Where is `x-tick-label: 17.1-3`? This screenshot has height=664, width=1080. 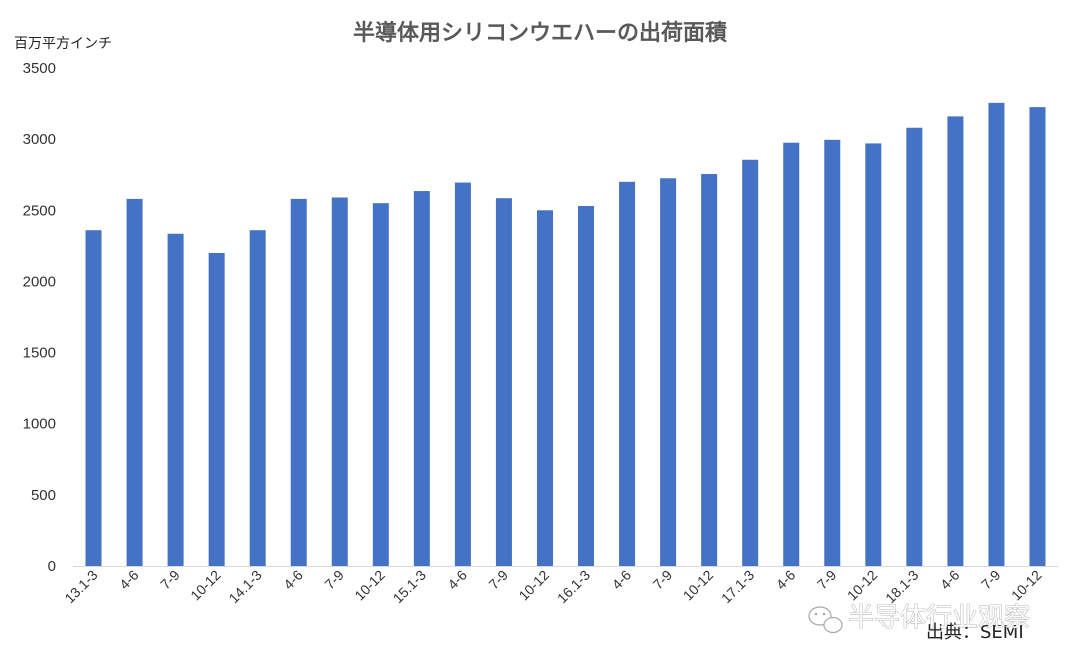 x-tick-label: 17.1-3 is located at coordinates (738, 587).